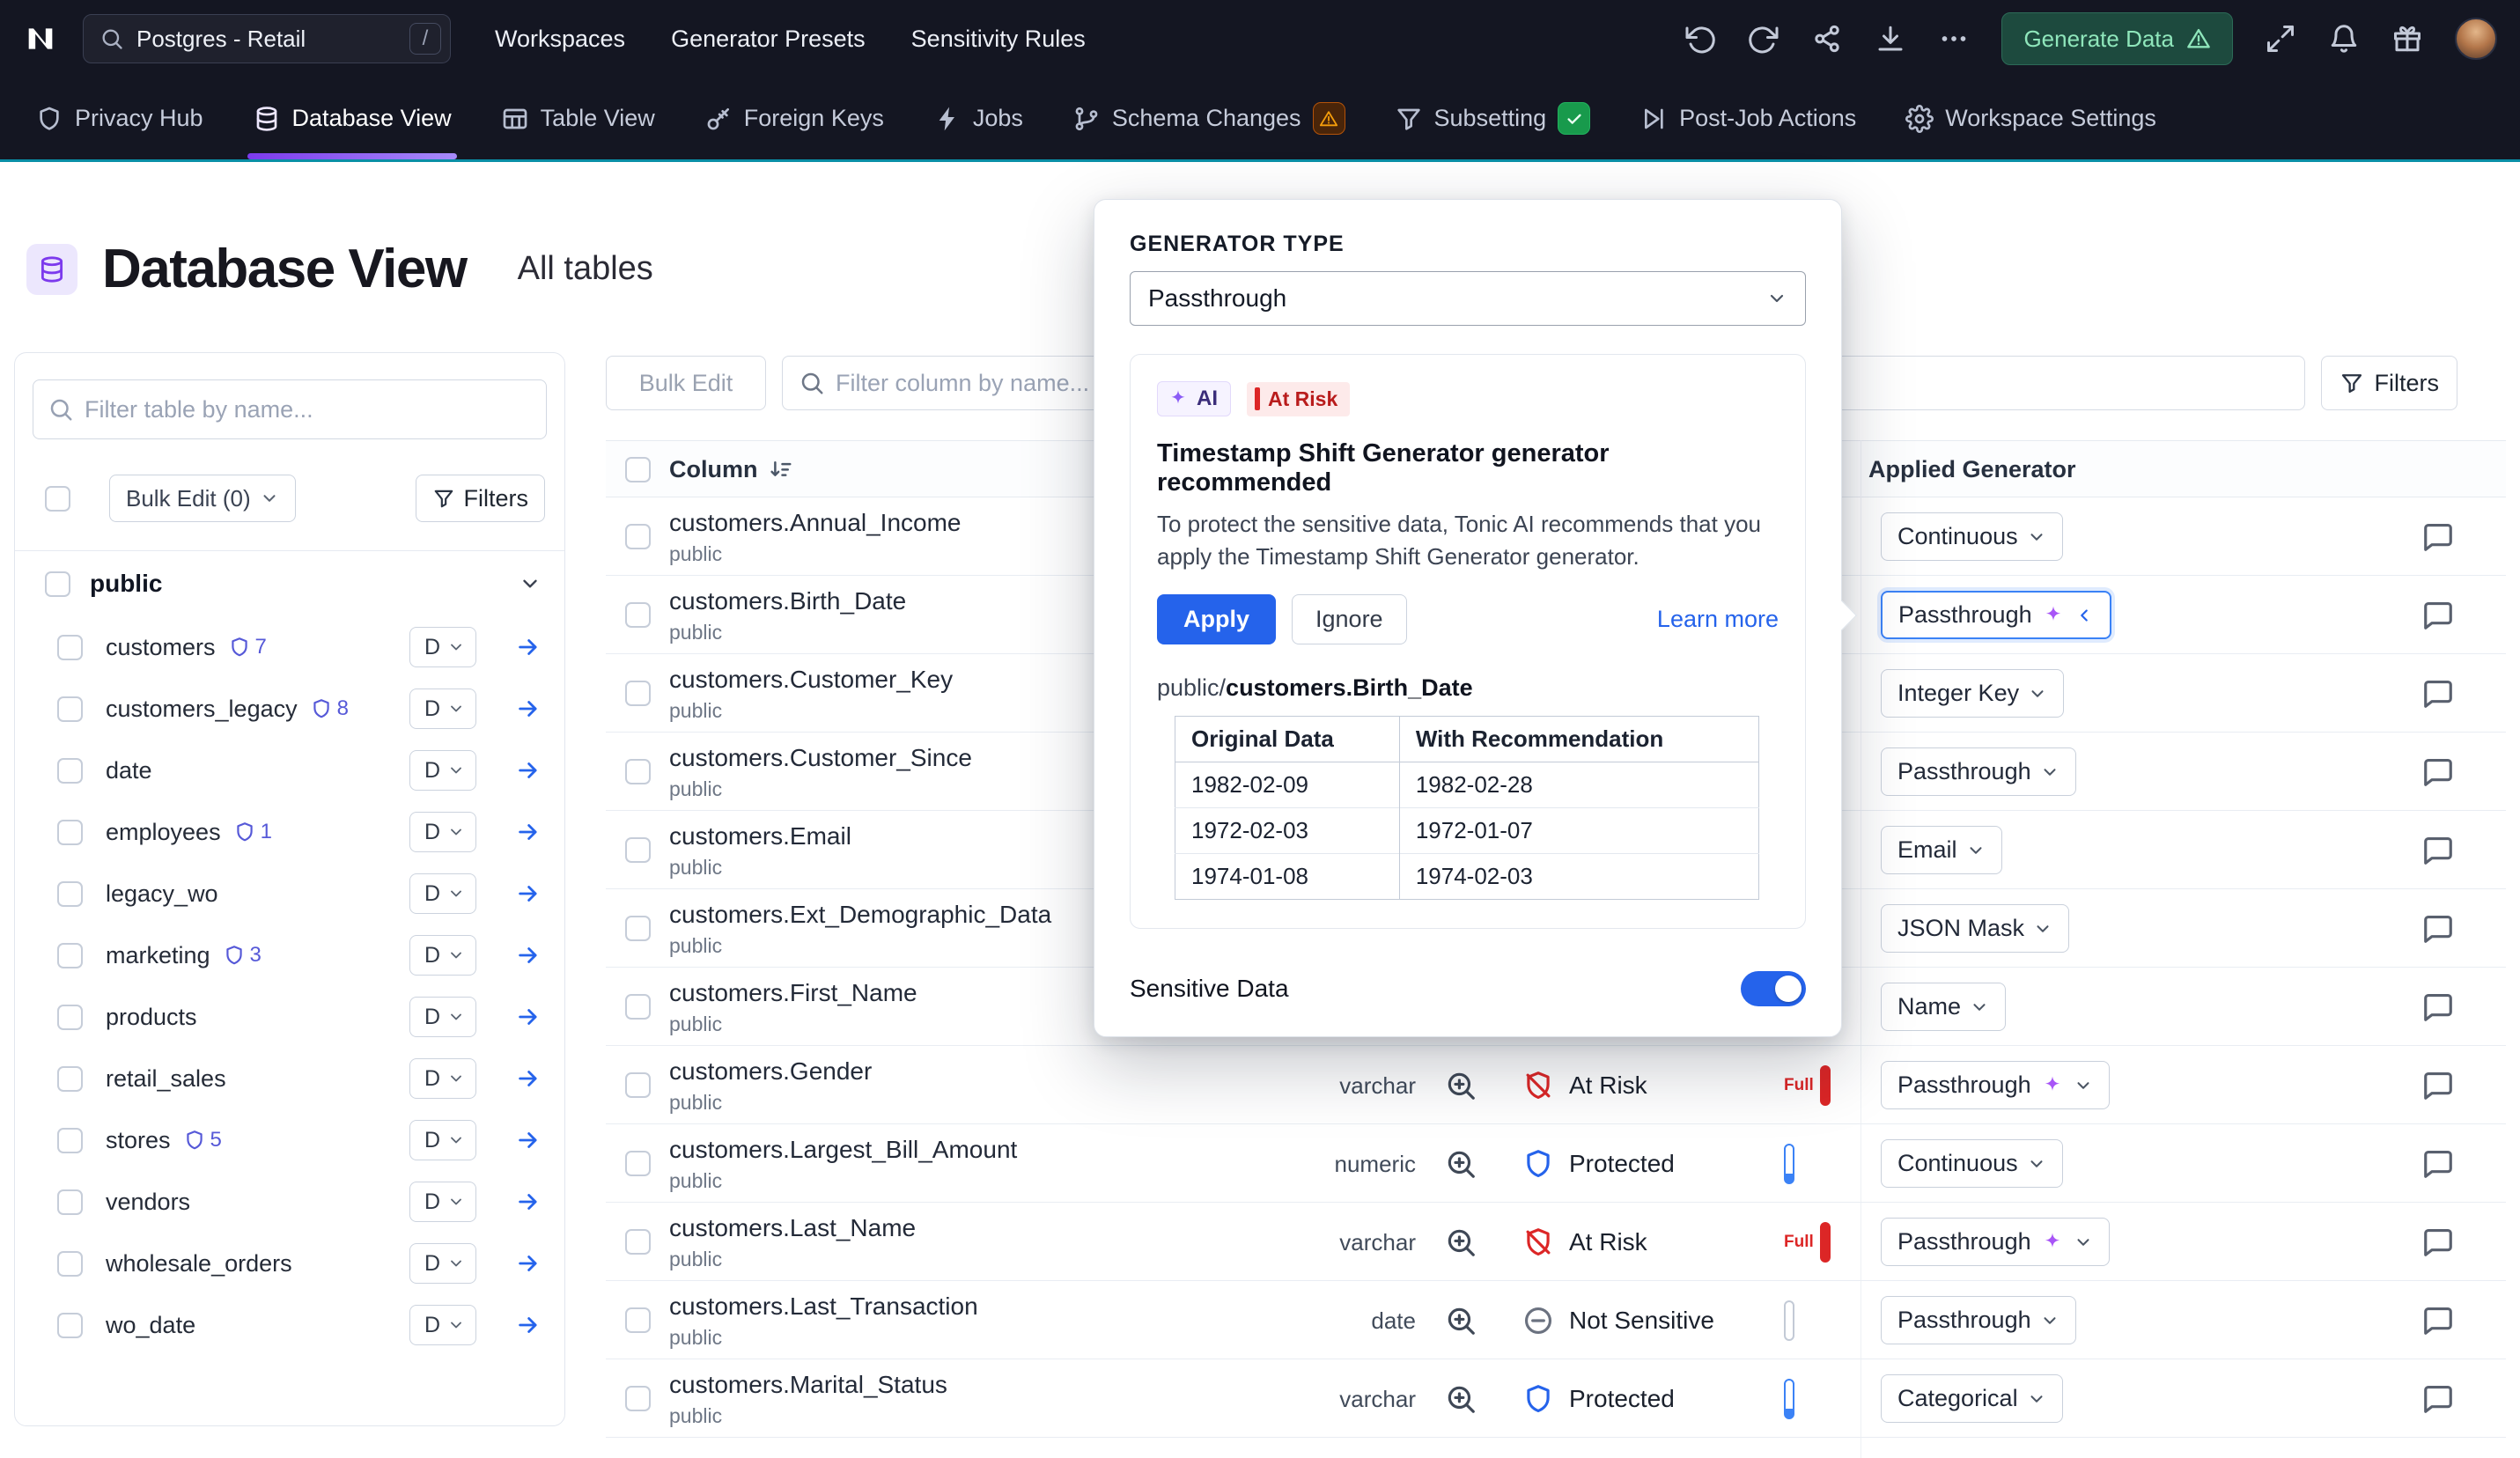 The height and width of the screenshot is (1458, 2520). Describe the element at coordinates (315, 409) in the screenshot. I see `table-filter-input` at that location.